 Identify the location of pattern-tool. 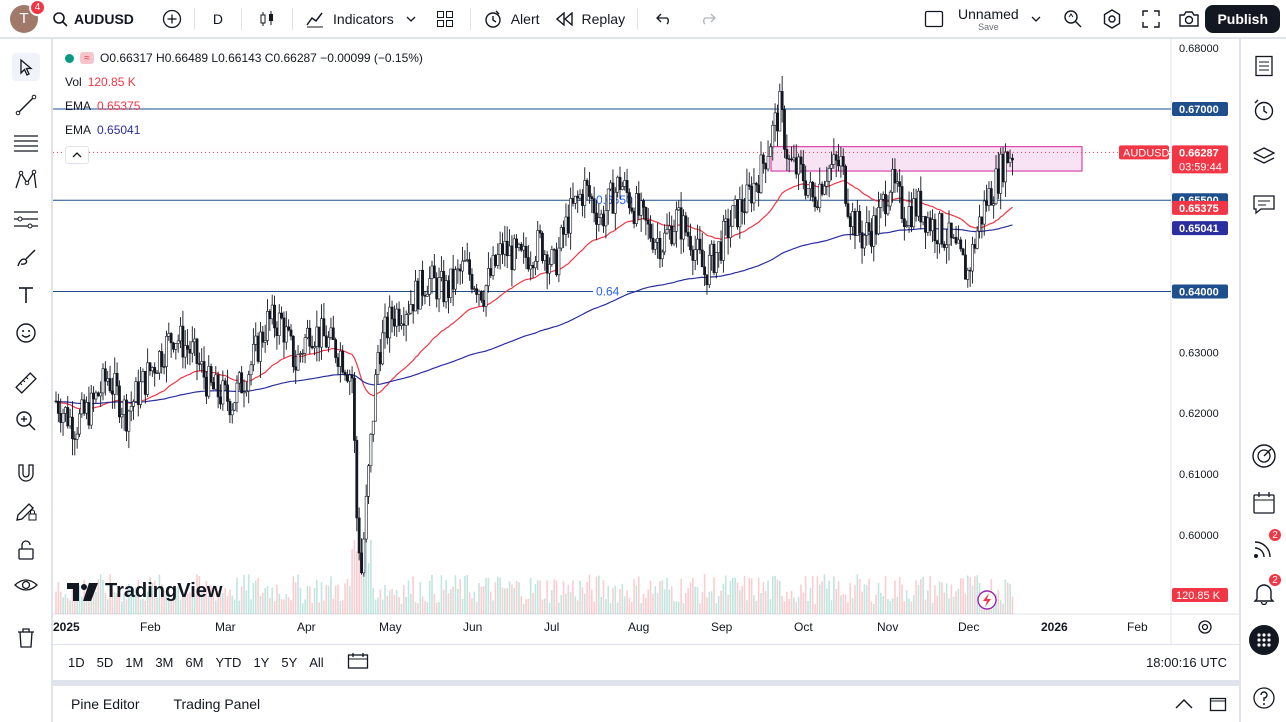
(26, 180).